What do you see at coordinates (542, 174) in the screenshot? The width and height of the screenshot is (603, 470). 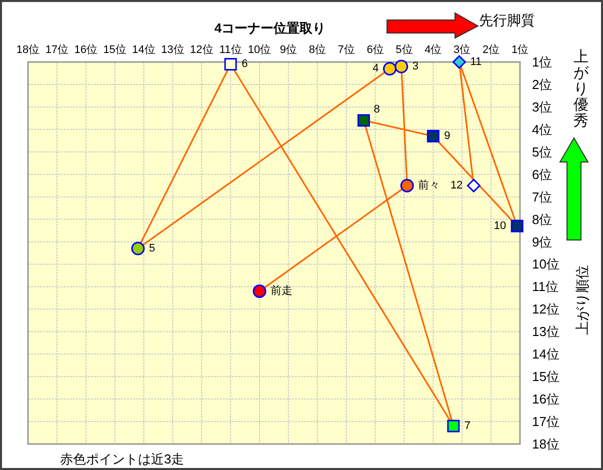 I see `y-tick-label: 6位` at bounding box center [542, 174].